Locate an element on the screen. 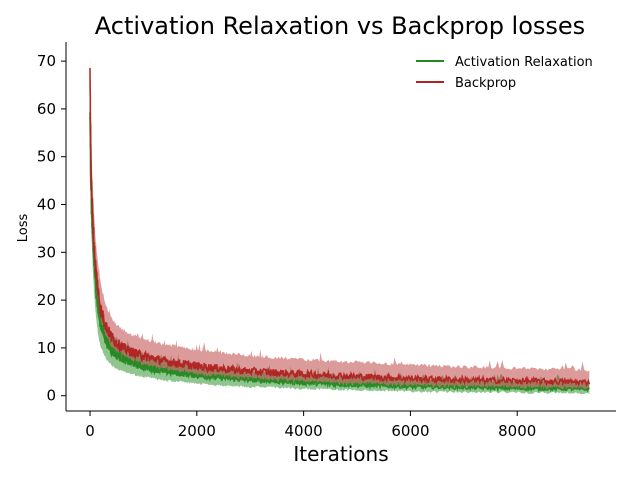  y-tick-label: 70 is located at coordinates (46, 61).